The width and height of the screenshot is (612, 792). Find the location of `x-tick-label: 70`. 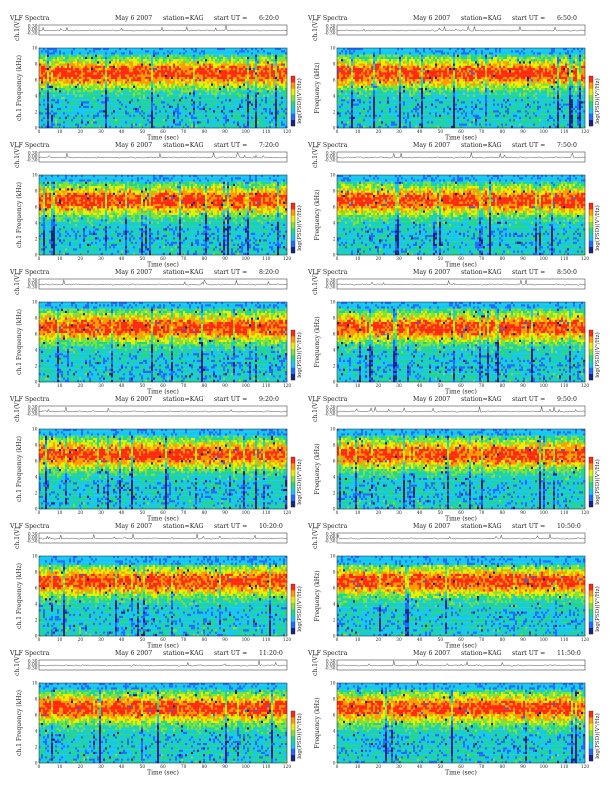

x-tick-label: 70 is located at coordinates (184, 132).